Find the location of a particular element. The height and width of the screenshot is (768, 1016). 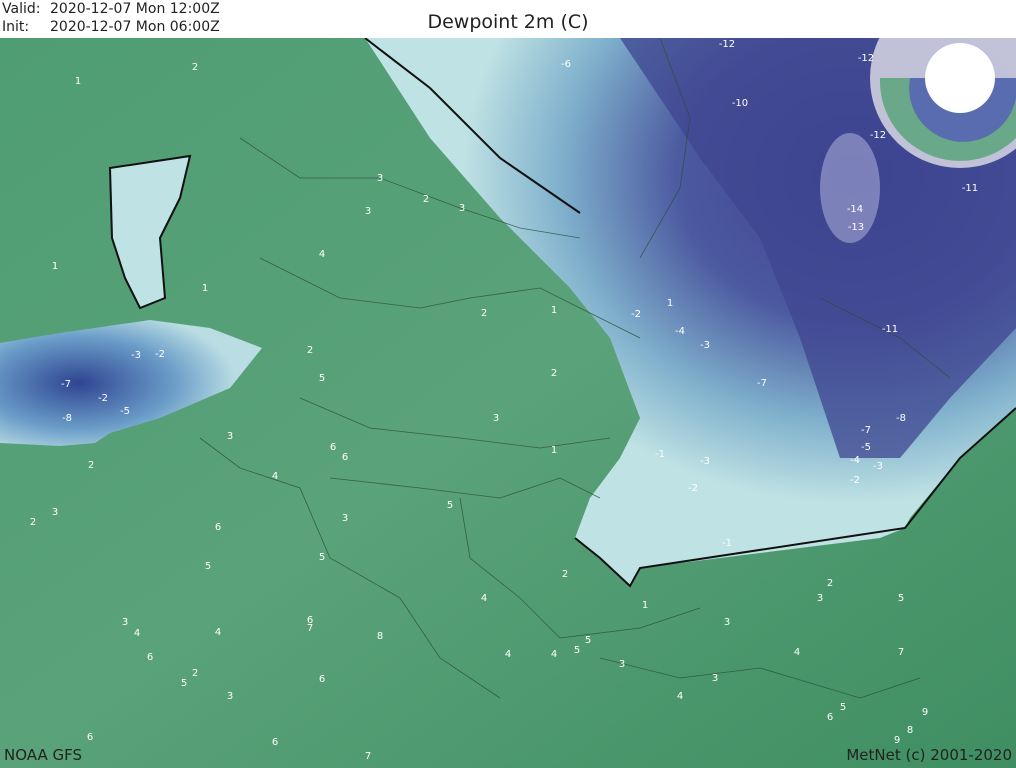

alpine-region is located at coordinates (131, 383).